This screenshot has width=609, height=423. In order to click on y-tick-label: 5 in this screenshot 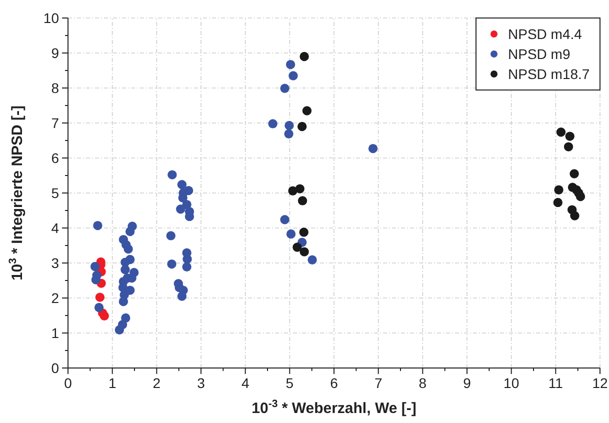, I will do `click(55, 192)`.